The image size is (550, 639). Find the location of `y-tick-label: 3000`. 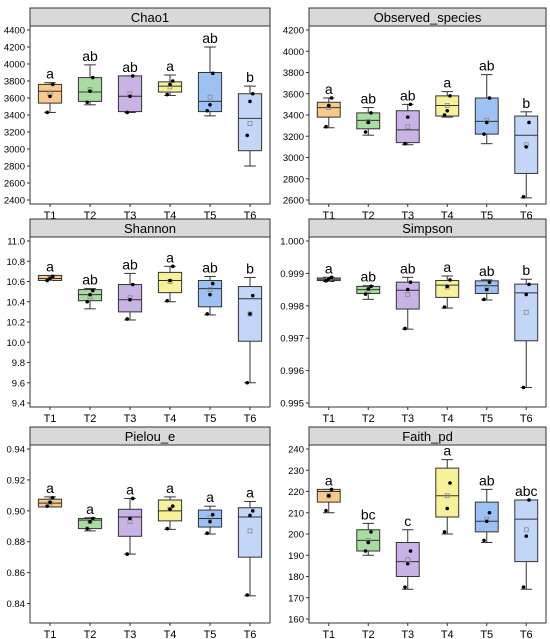

y-tick-label: 3000 is located at coordinates (293, 158).